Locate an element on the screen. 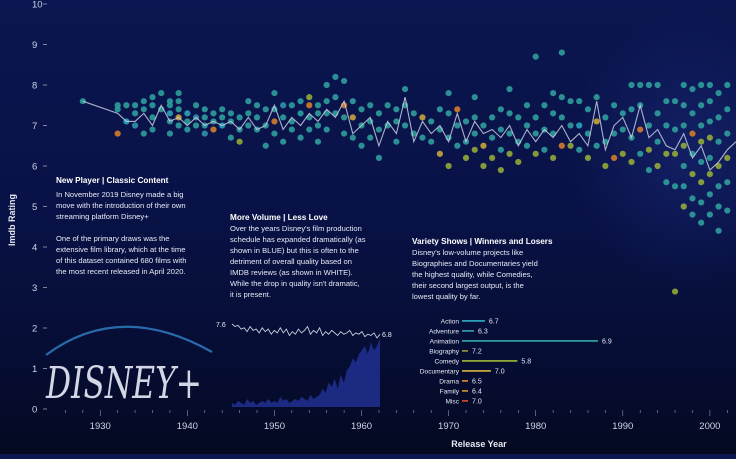 The width and height of the screenshot is (736, 459). background-glow is located at coordinates (653, 150).